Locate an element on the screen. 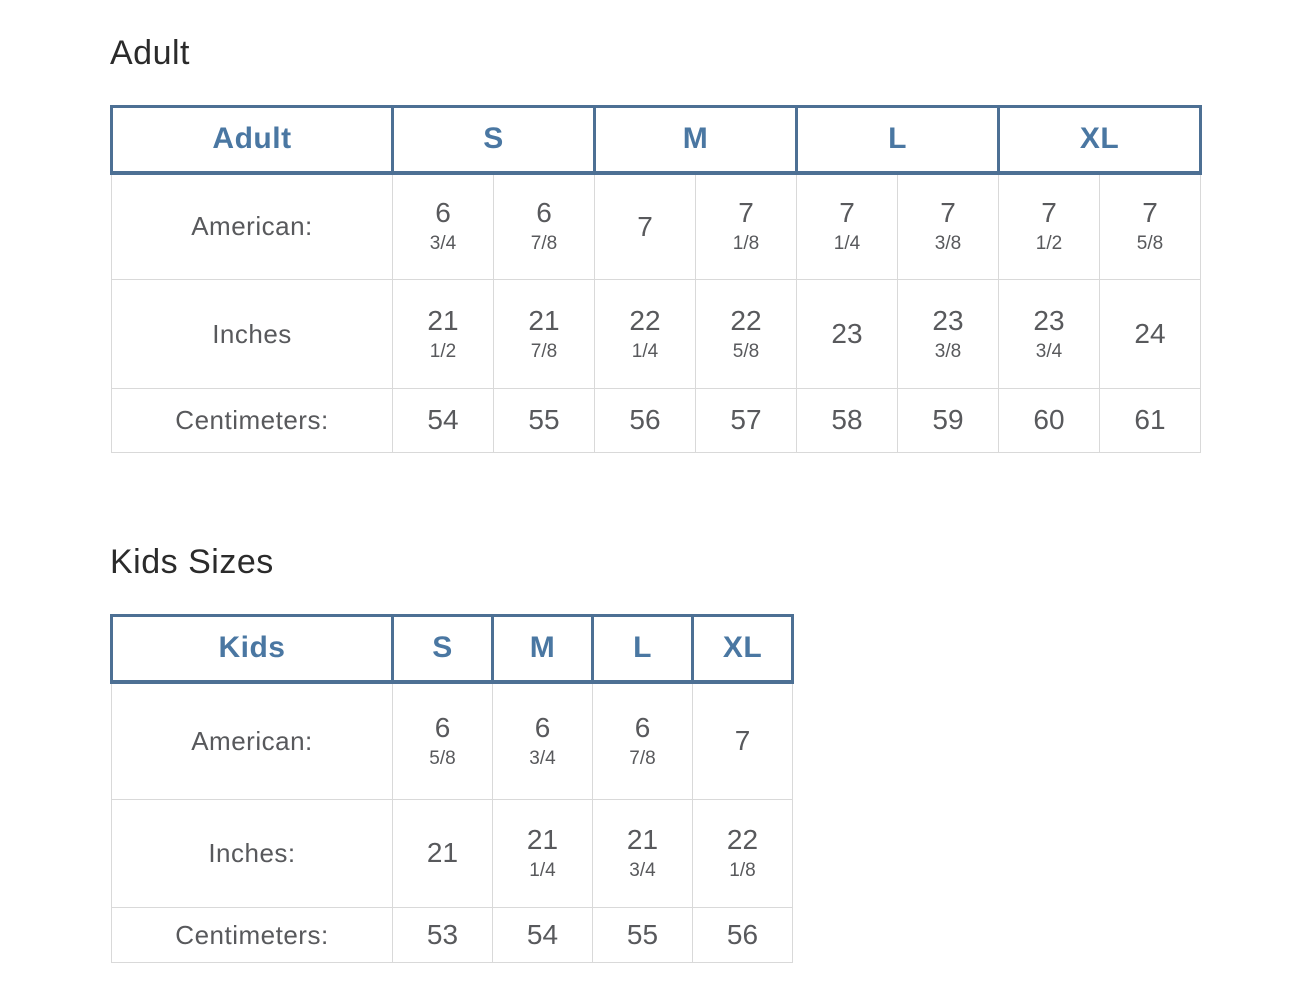  kids-centimeters-value-cell: 54 is located at coordinates (542, 935).